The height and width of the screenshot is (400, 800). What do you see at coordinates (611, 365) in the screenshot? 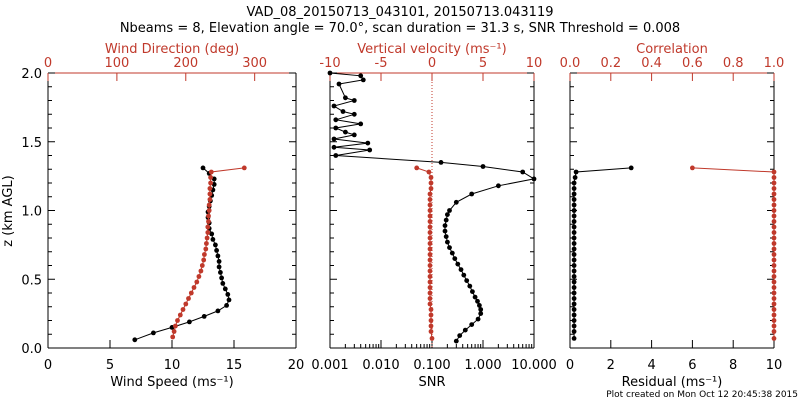
I see `x-tick-label-bottom: 2` at bounding box center [611, 365].